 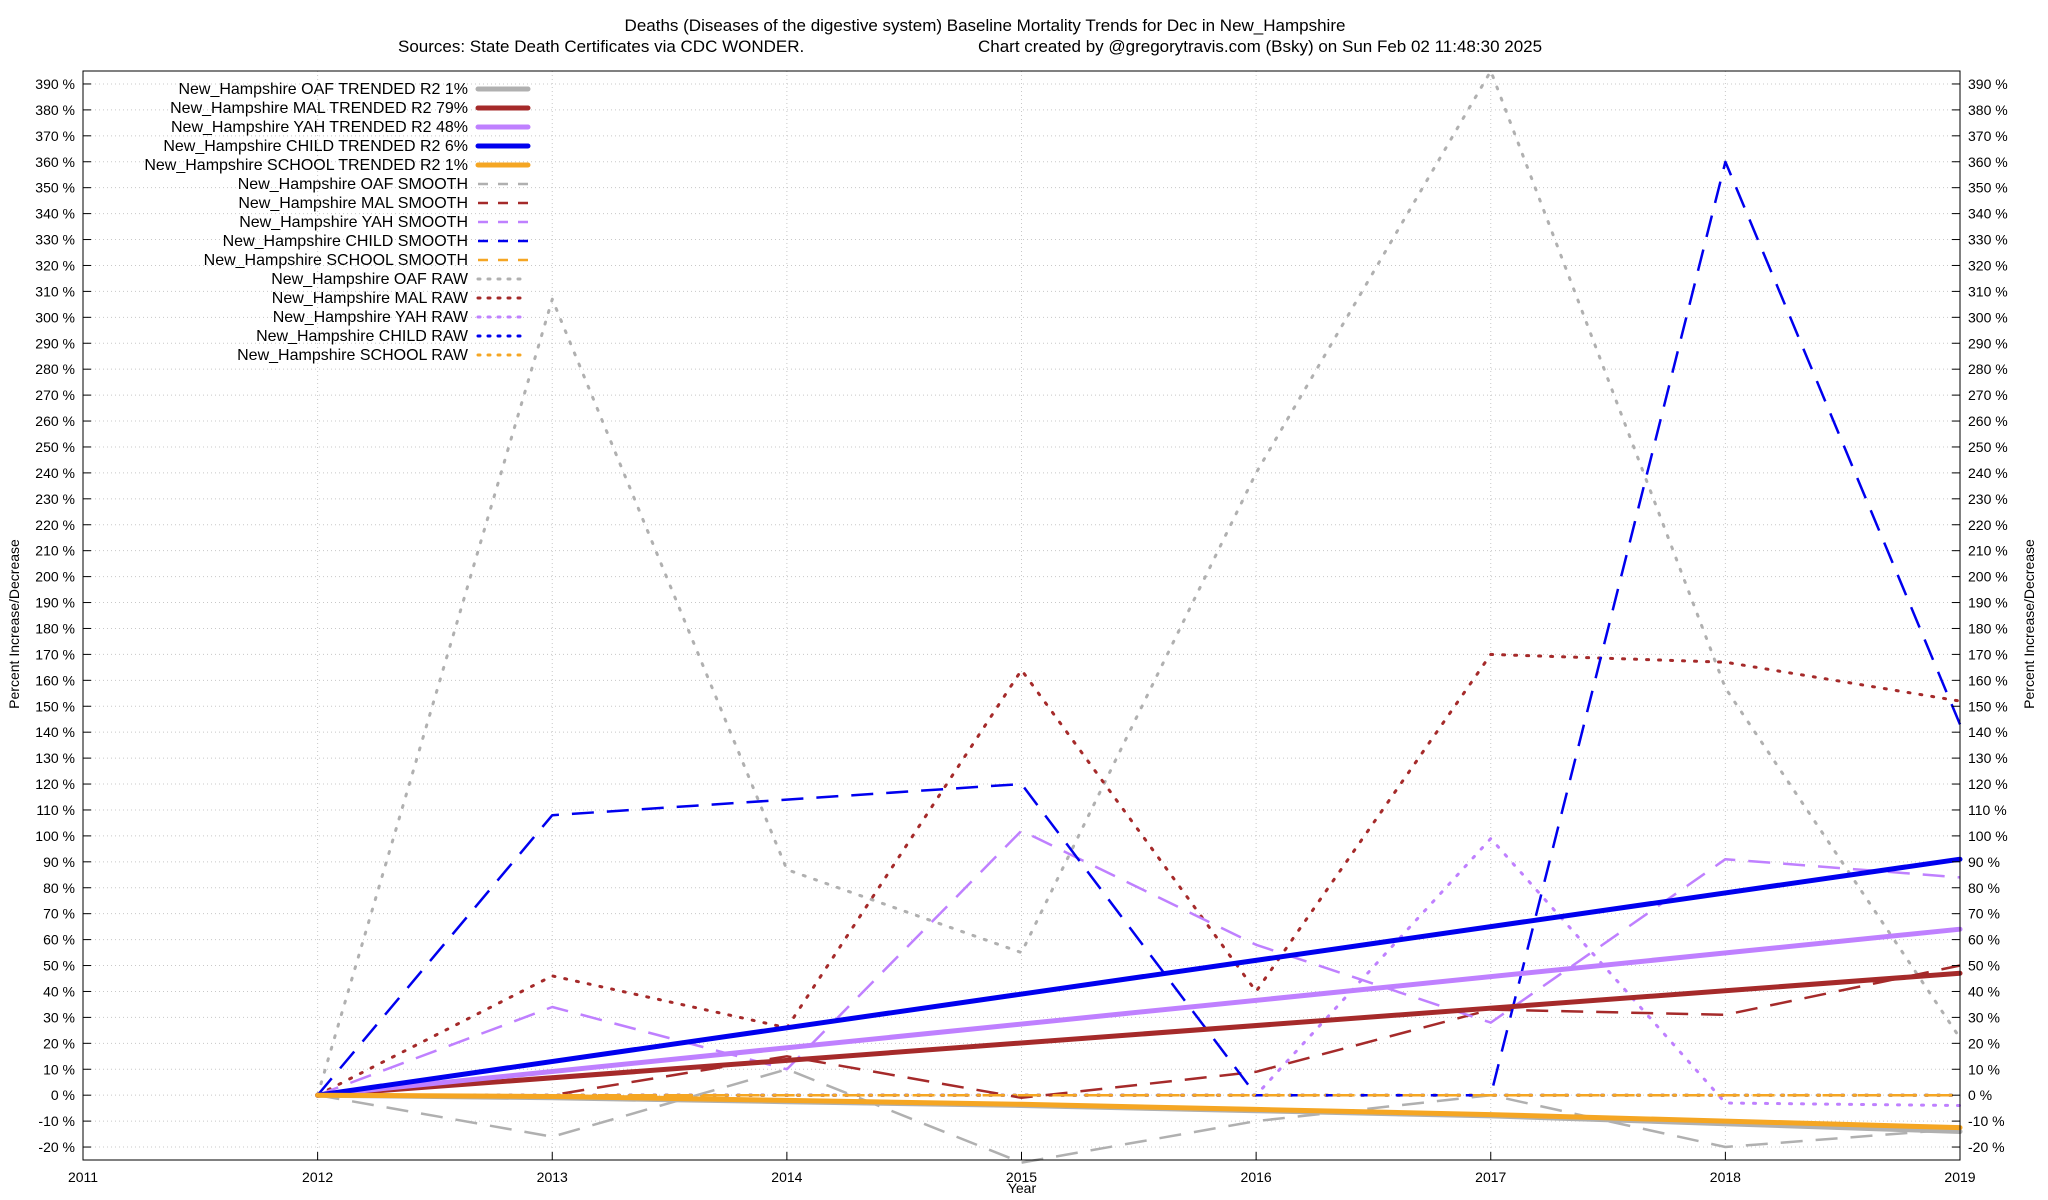 I want to click on y-tick-label-left: 40 %, so click(x=59, y=991).